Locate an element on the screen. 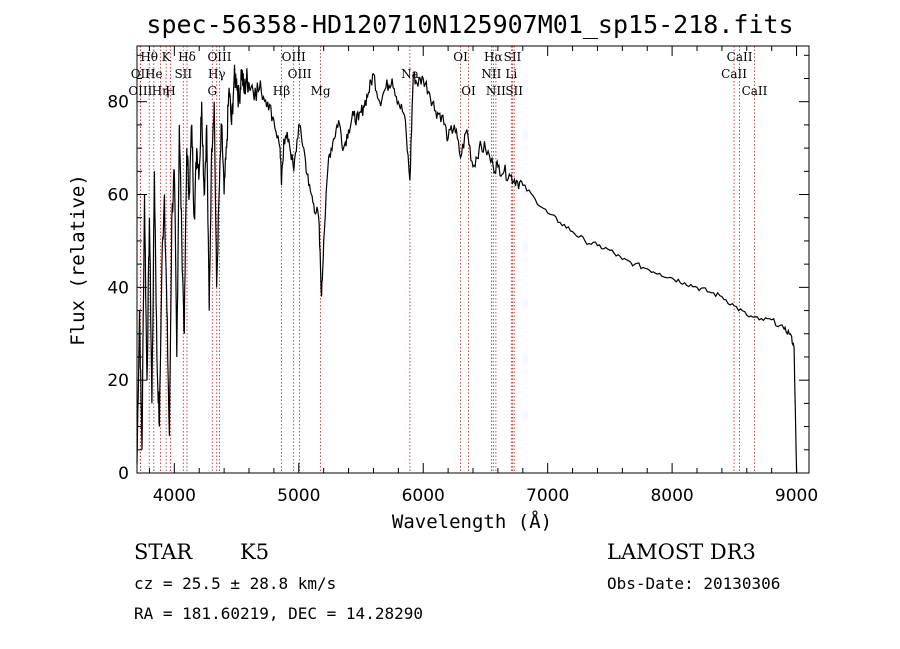  spectral-line-label: Li is located at coordinates (511, 74).